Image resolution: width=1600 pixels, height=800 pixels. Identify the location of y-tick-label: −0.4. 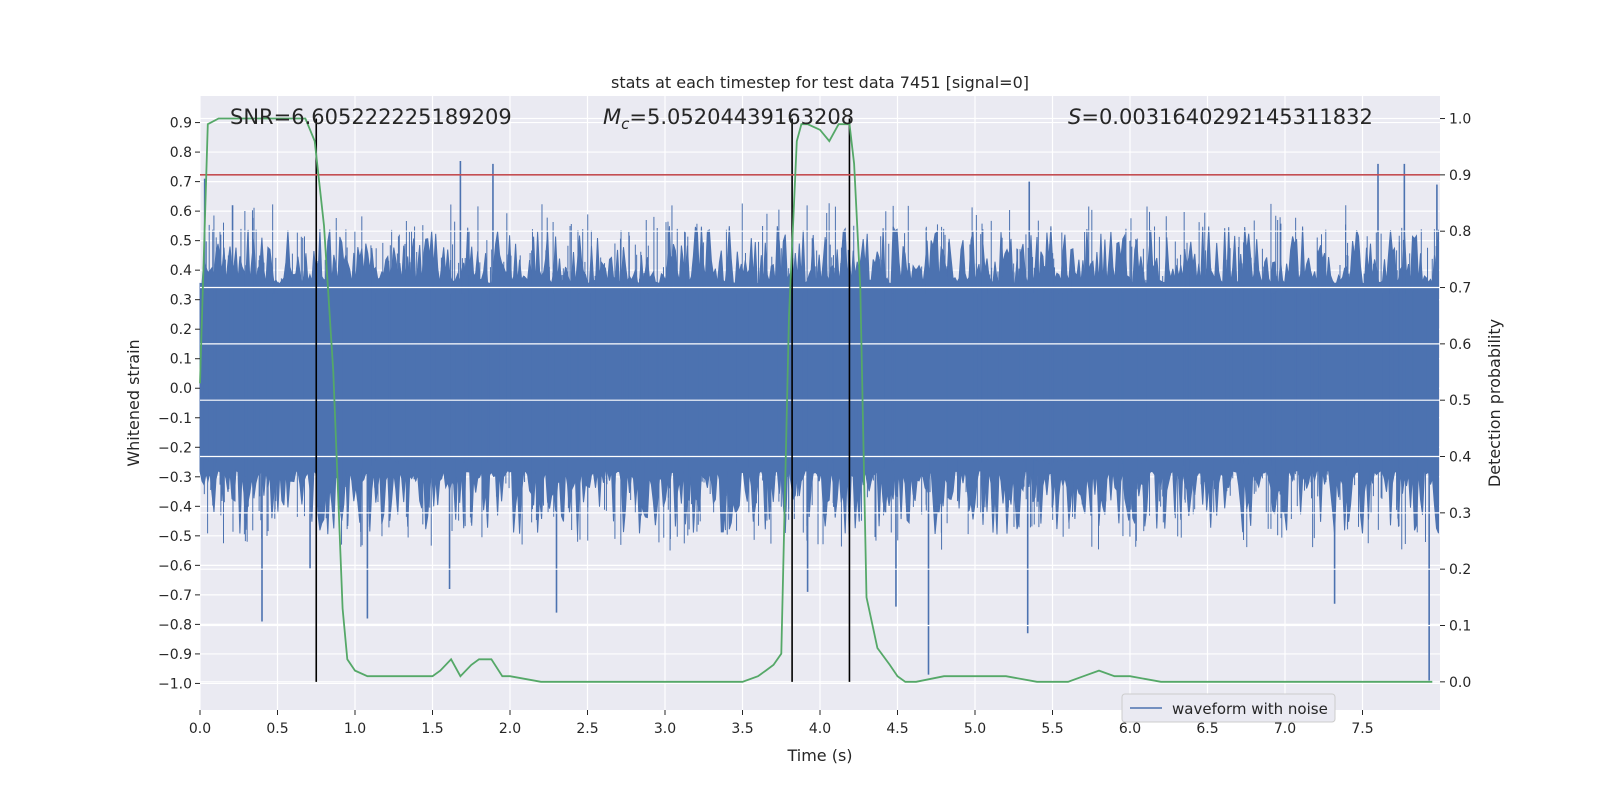
(175, 507).